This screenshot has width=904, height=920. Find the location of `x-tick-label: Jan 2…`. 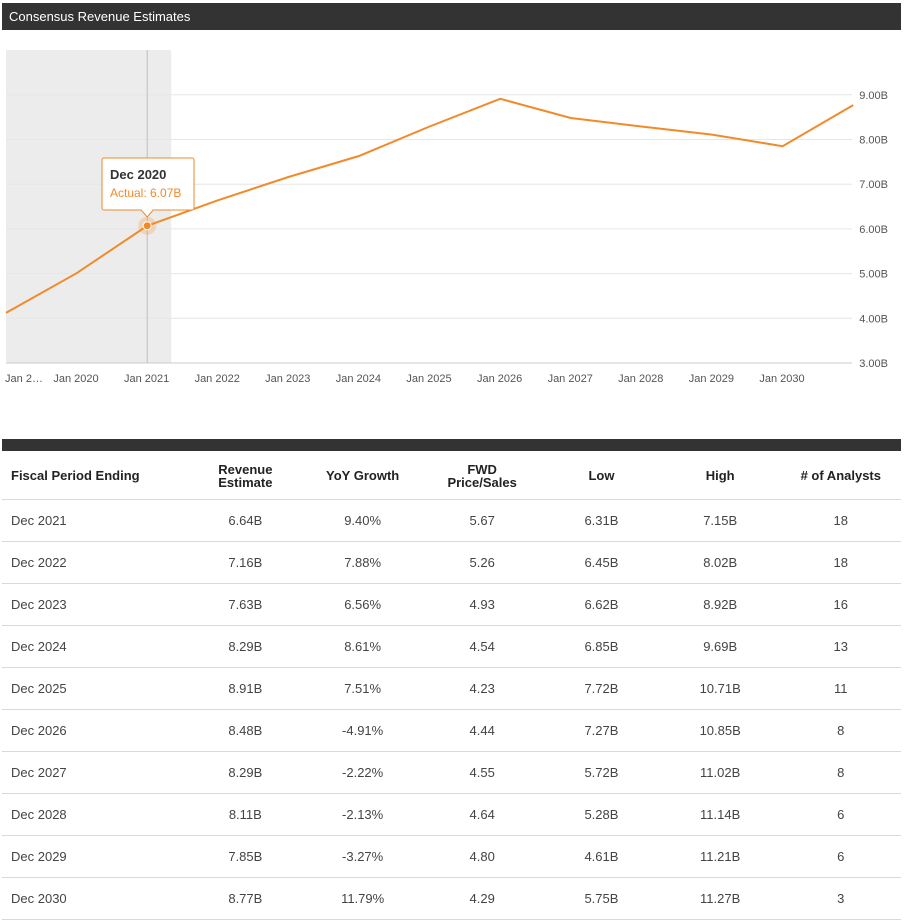

x-tick-label: Jan 2… is located at coordinates (24, 379).